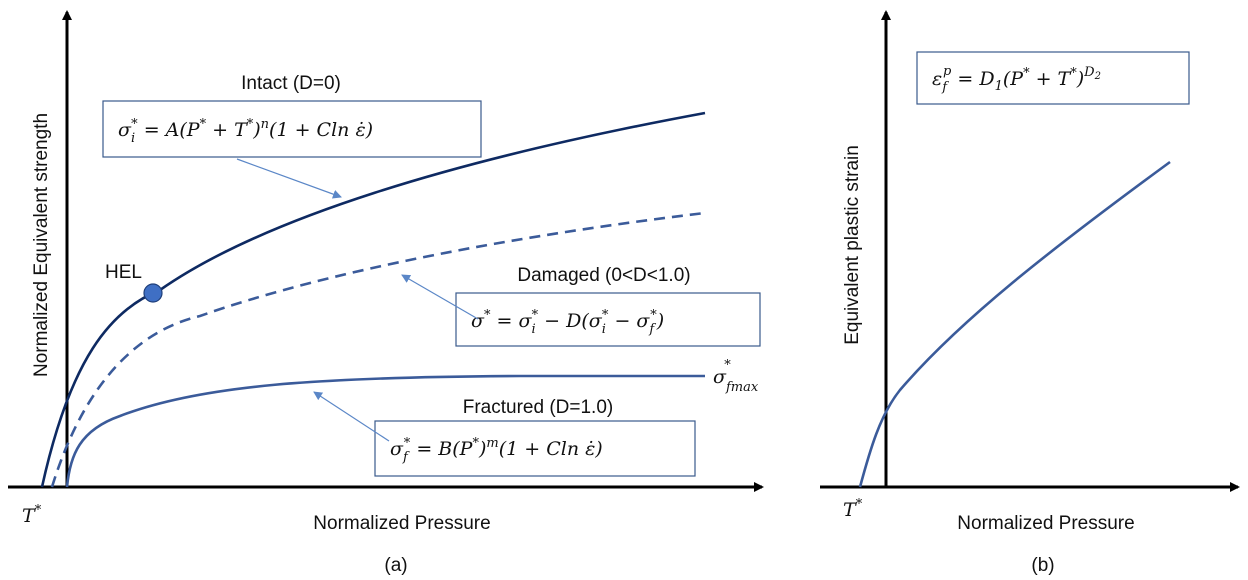 This screenshot has height=580, width=1248. Describe the element at coordinates (289, 178) in the screenshot. I see `intact-leader-arrow` at that location.